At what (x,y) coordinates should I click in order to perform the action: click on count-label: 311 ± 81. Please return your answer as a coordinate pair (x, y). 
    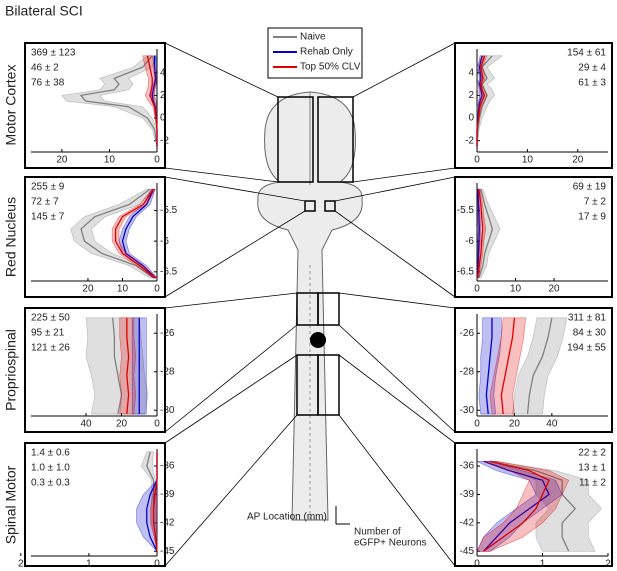
    Looking at the image, I should click on (587, 318).